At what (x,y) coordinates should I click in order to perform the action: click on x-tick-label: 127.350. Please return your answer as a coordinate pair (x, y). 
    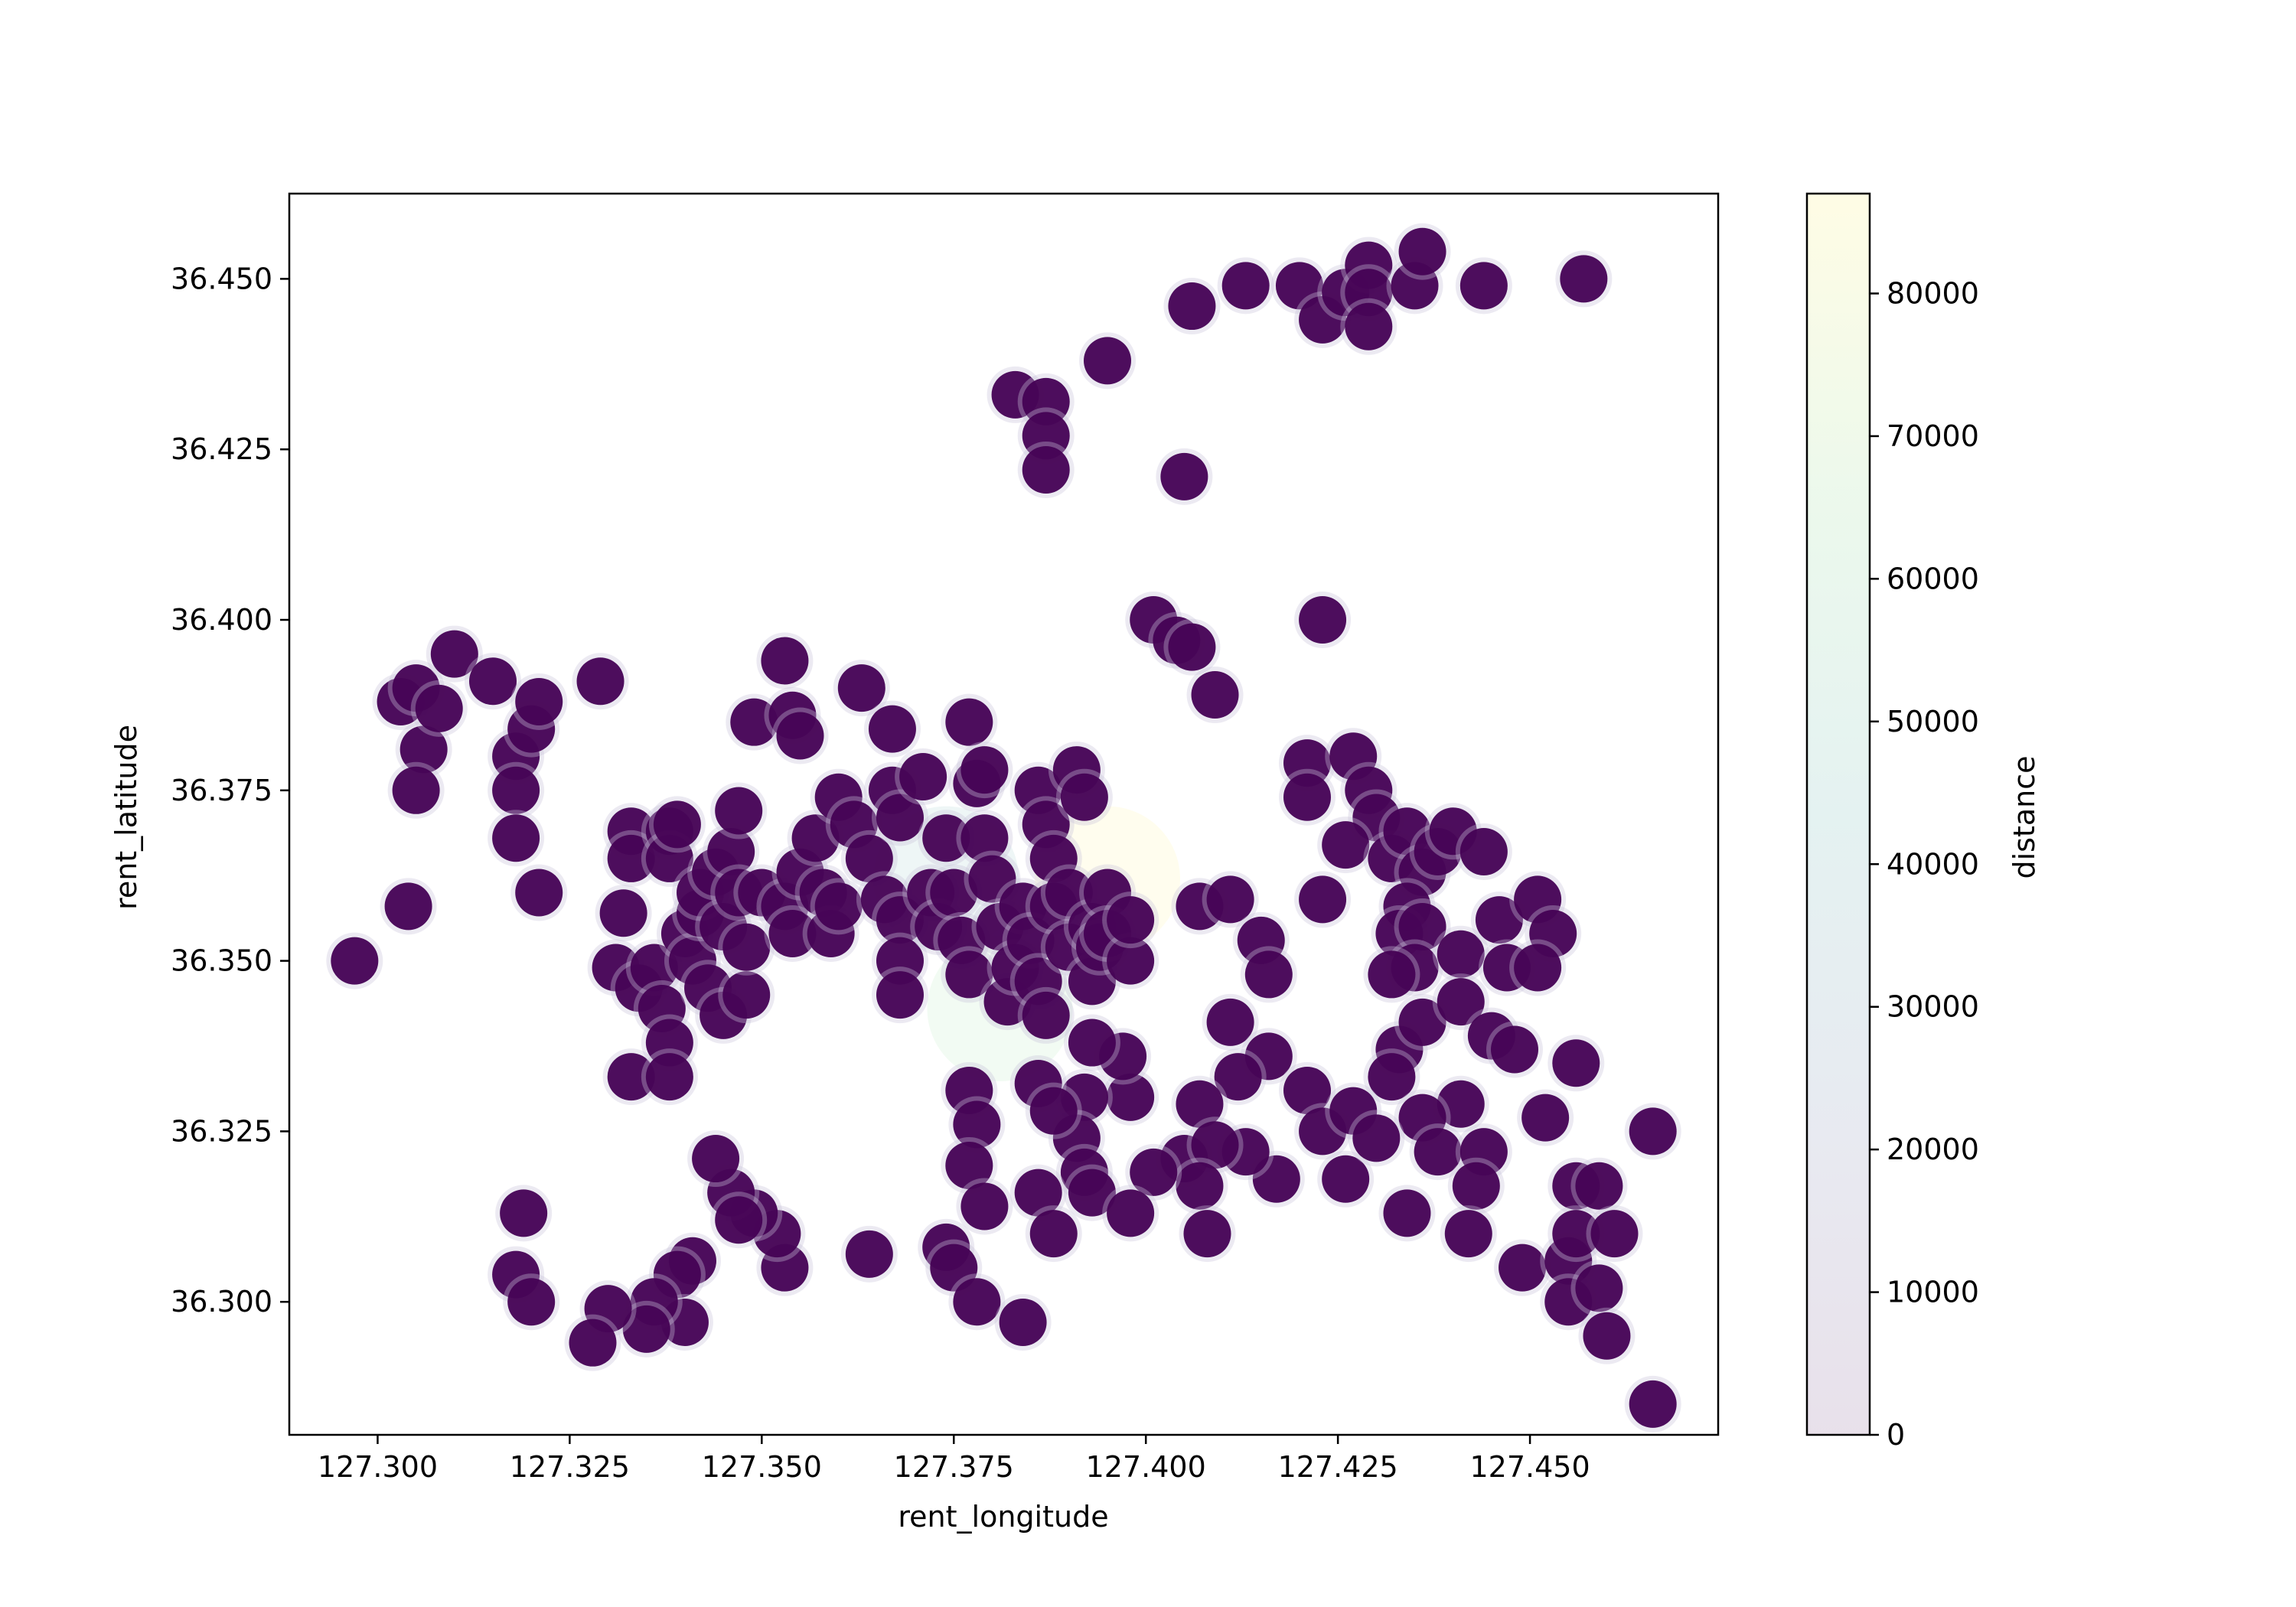
    Looking at the image, I should click on (762, 1467).